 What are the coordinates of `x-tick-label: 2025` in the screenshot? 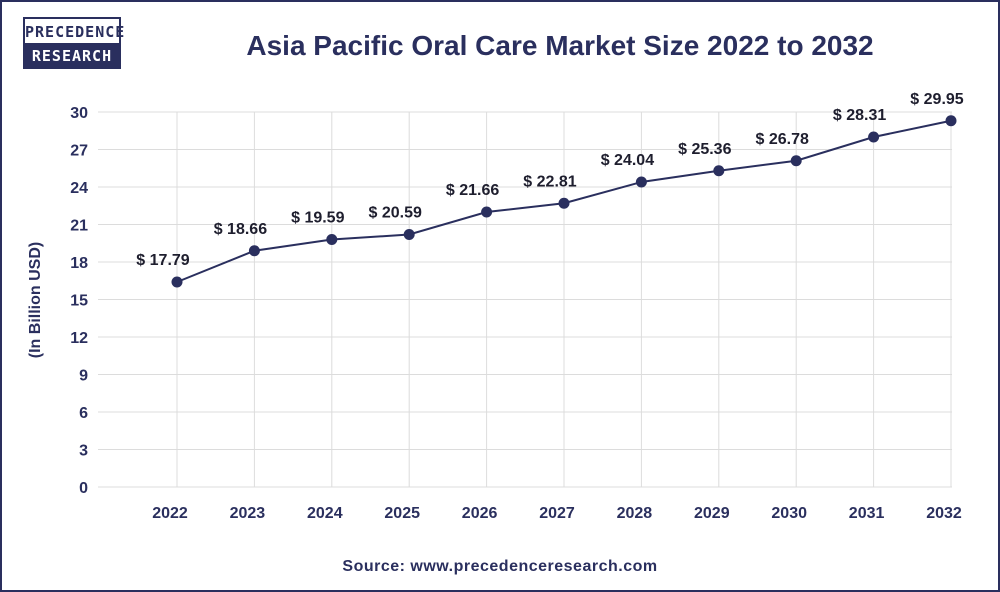 It's located at (402, 513).